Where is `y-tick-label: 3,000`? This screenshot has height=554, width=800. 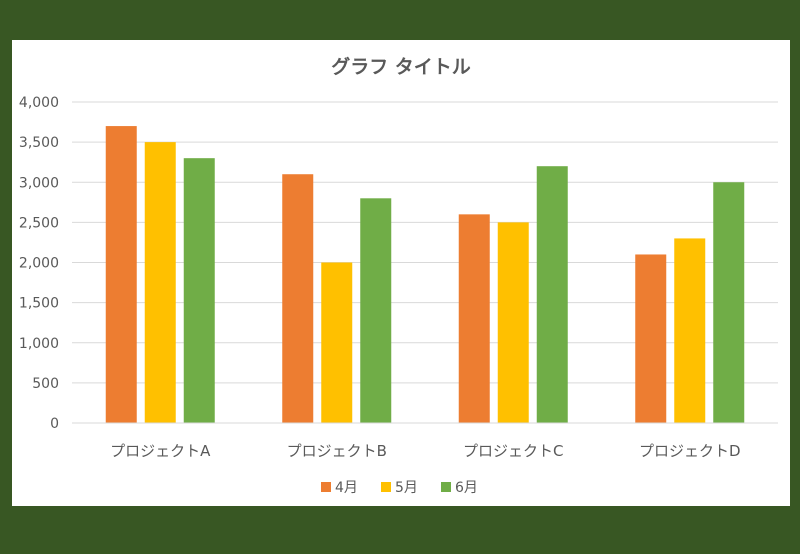 y-tick-label: 3,000 is located at coordinates (39, 183).